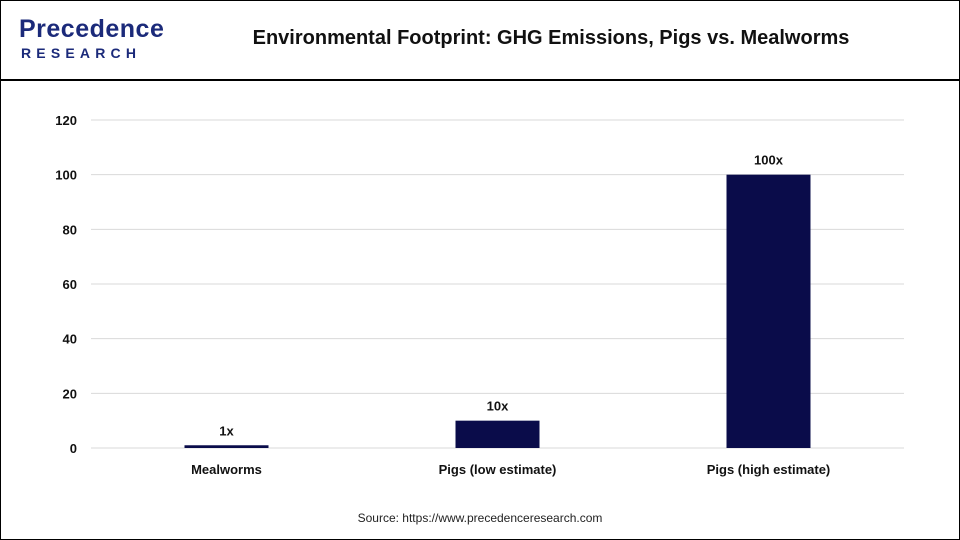 The height and width of the screenshot is (540, 960). Describe the element at coordinates (226, 469) in the screenshot. I see `x-category-label: Mealworms` at that location.